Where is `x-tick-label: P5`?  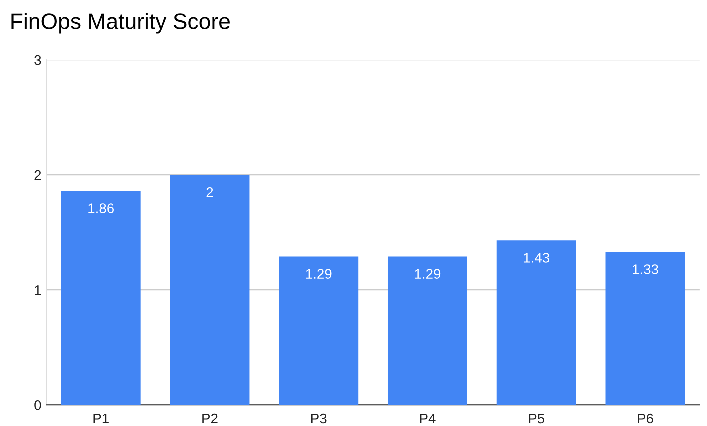
x-tick-label: P5 is located at coordinates (537, 419).